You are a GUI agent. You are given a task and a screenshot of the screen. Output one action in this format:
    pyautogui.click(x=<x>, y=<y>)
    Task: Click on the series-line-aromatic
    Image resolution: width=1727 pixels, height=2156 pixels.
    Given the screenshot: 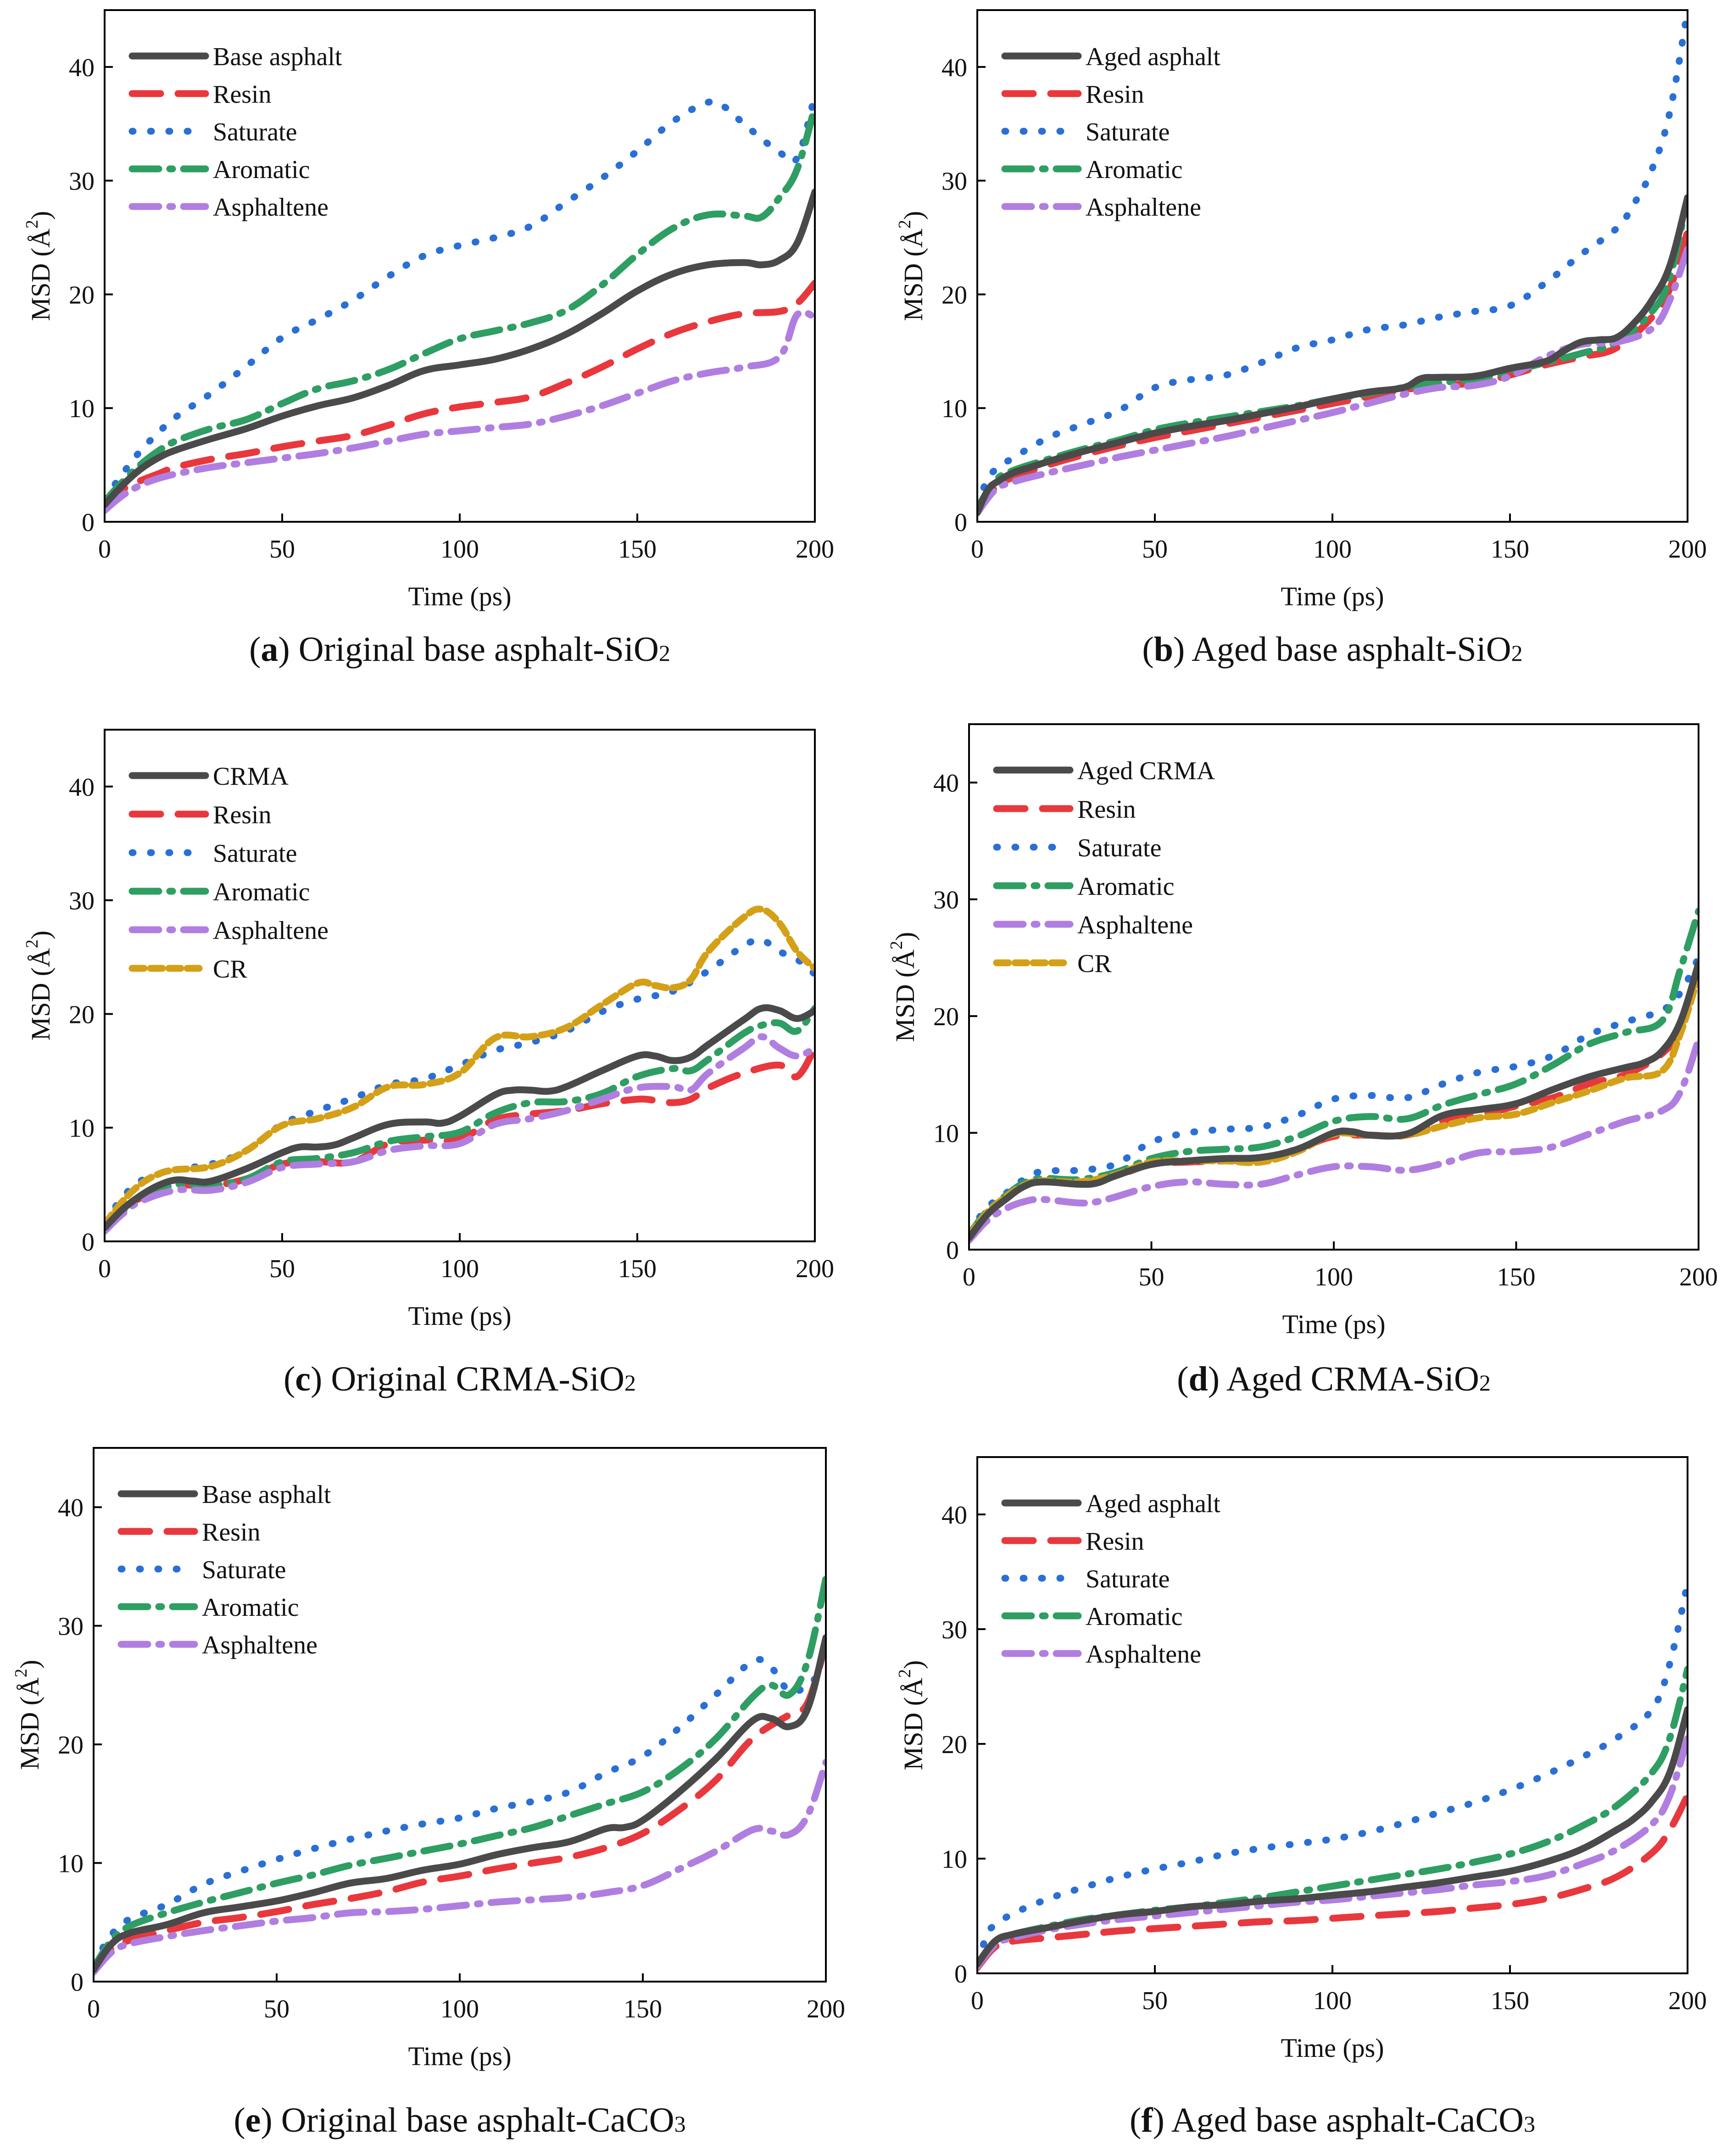 What is the action you would take?
    pyautogui.click(x=460, y=1119)
    